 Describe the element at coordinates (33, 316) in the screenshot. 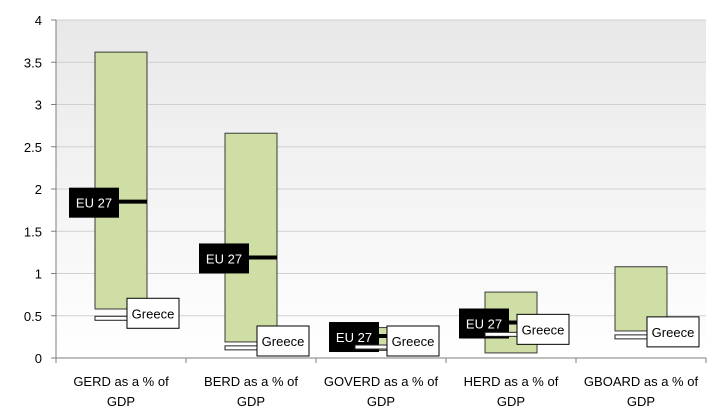

I see `y-tick-label: 0.5` at that location.